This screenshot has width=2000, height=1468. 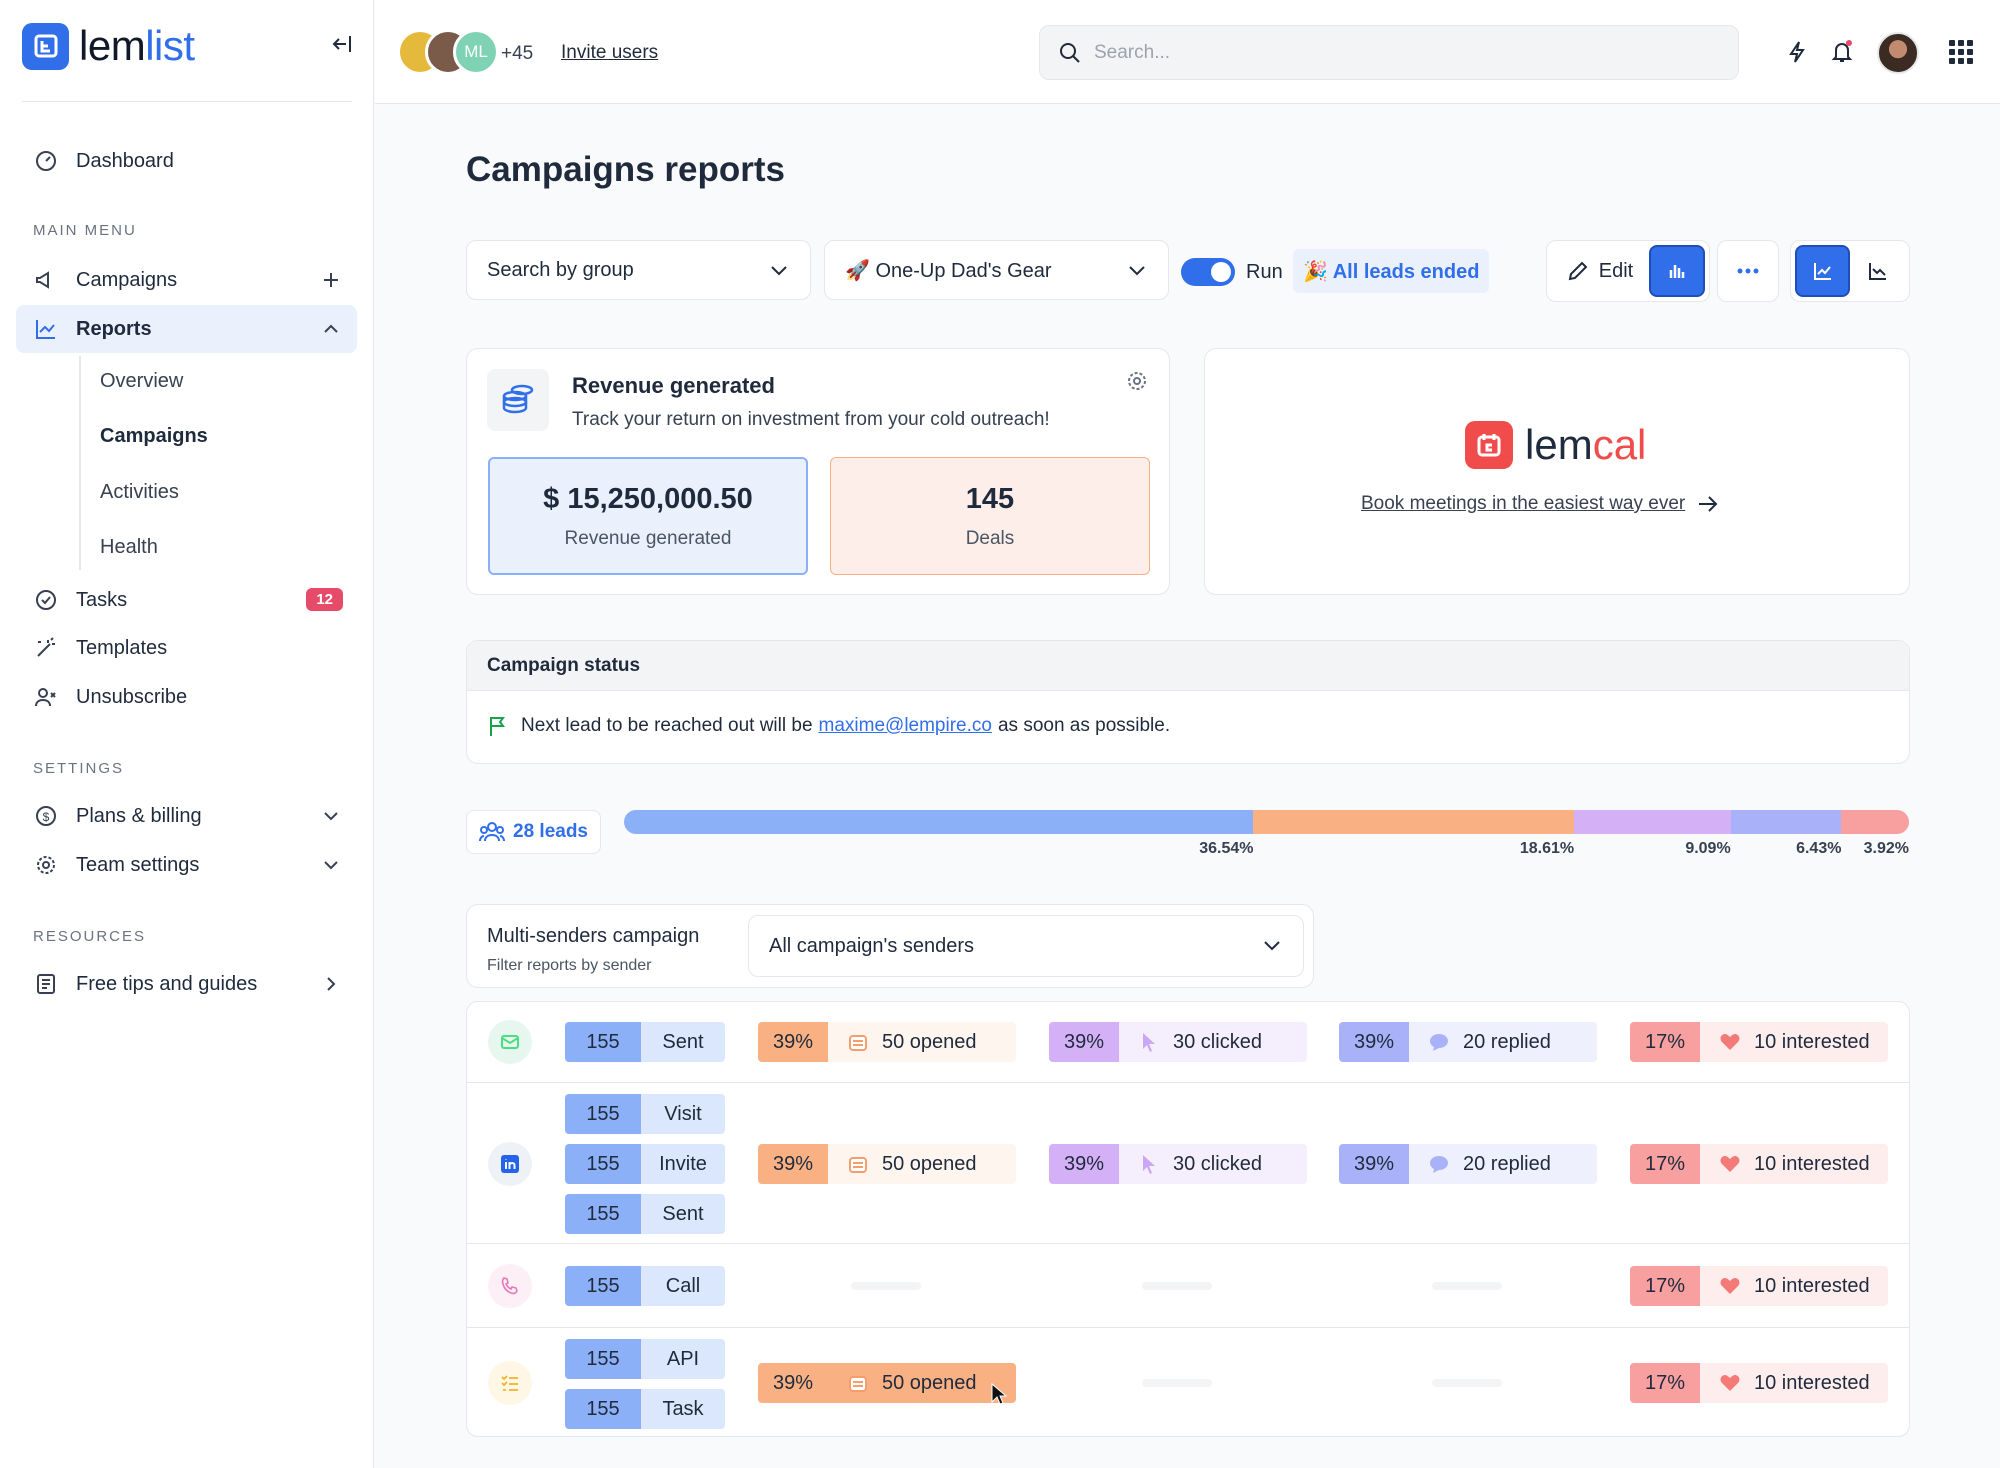 I want to click on arrow-right-icon, so click(x=1708, y=504).